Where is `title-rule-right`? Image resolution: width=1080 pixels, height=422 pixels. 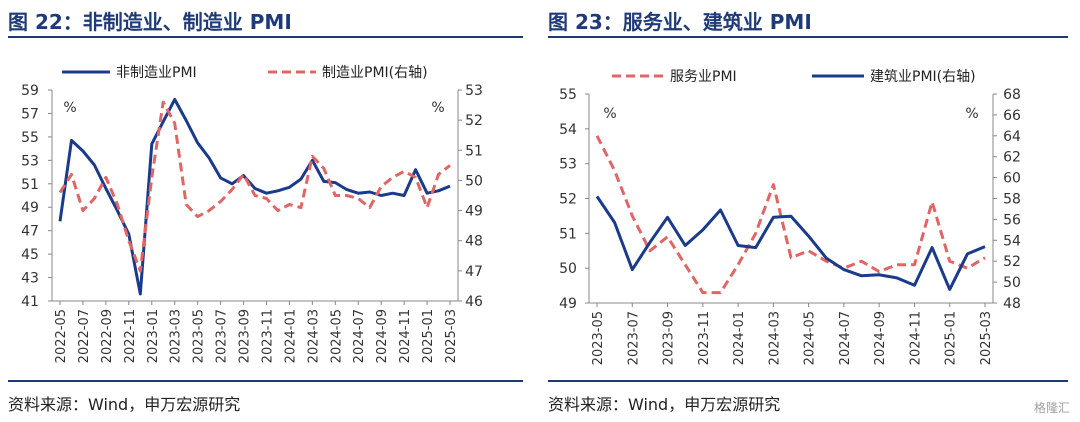
title-rule-right is located at coordinates (808, 37).